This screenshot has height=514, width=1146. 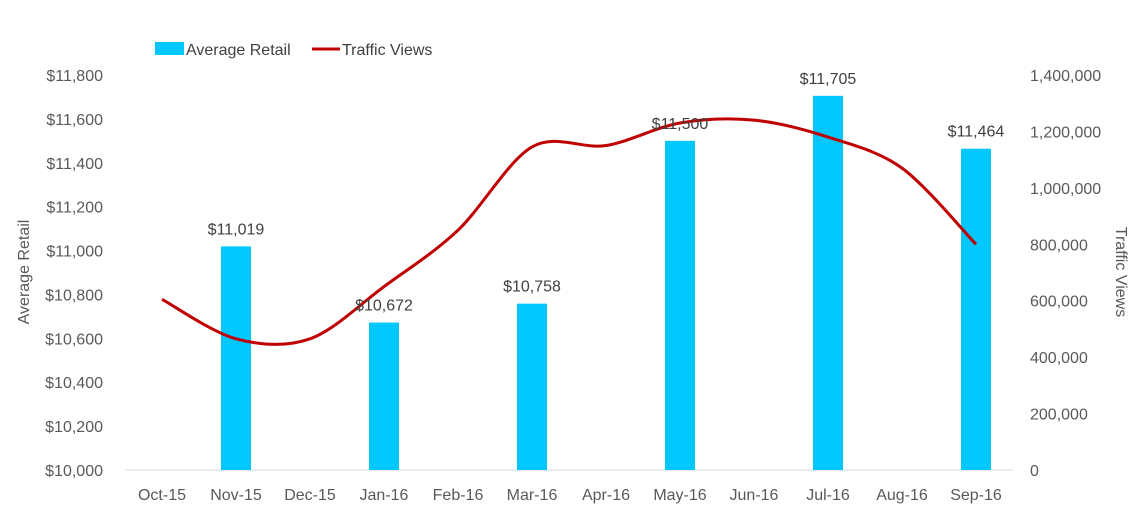 I want to click on data-label: $11,705, so click(x=828, y=79).